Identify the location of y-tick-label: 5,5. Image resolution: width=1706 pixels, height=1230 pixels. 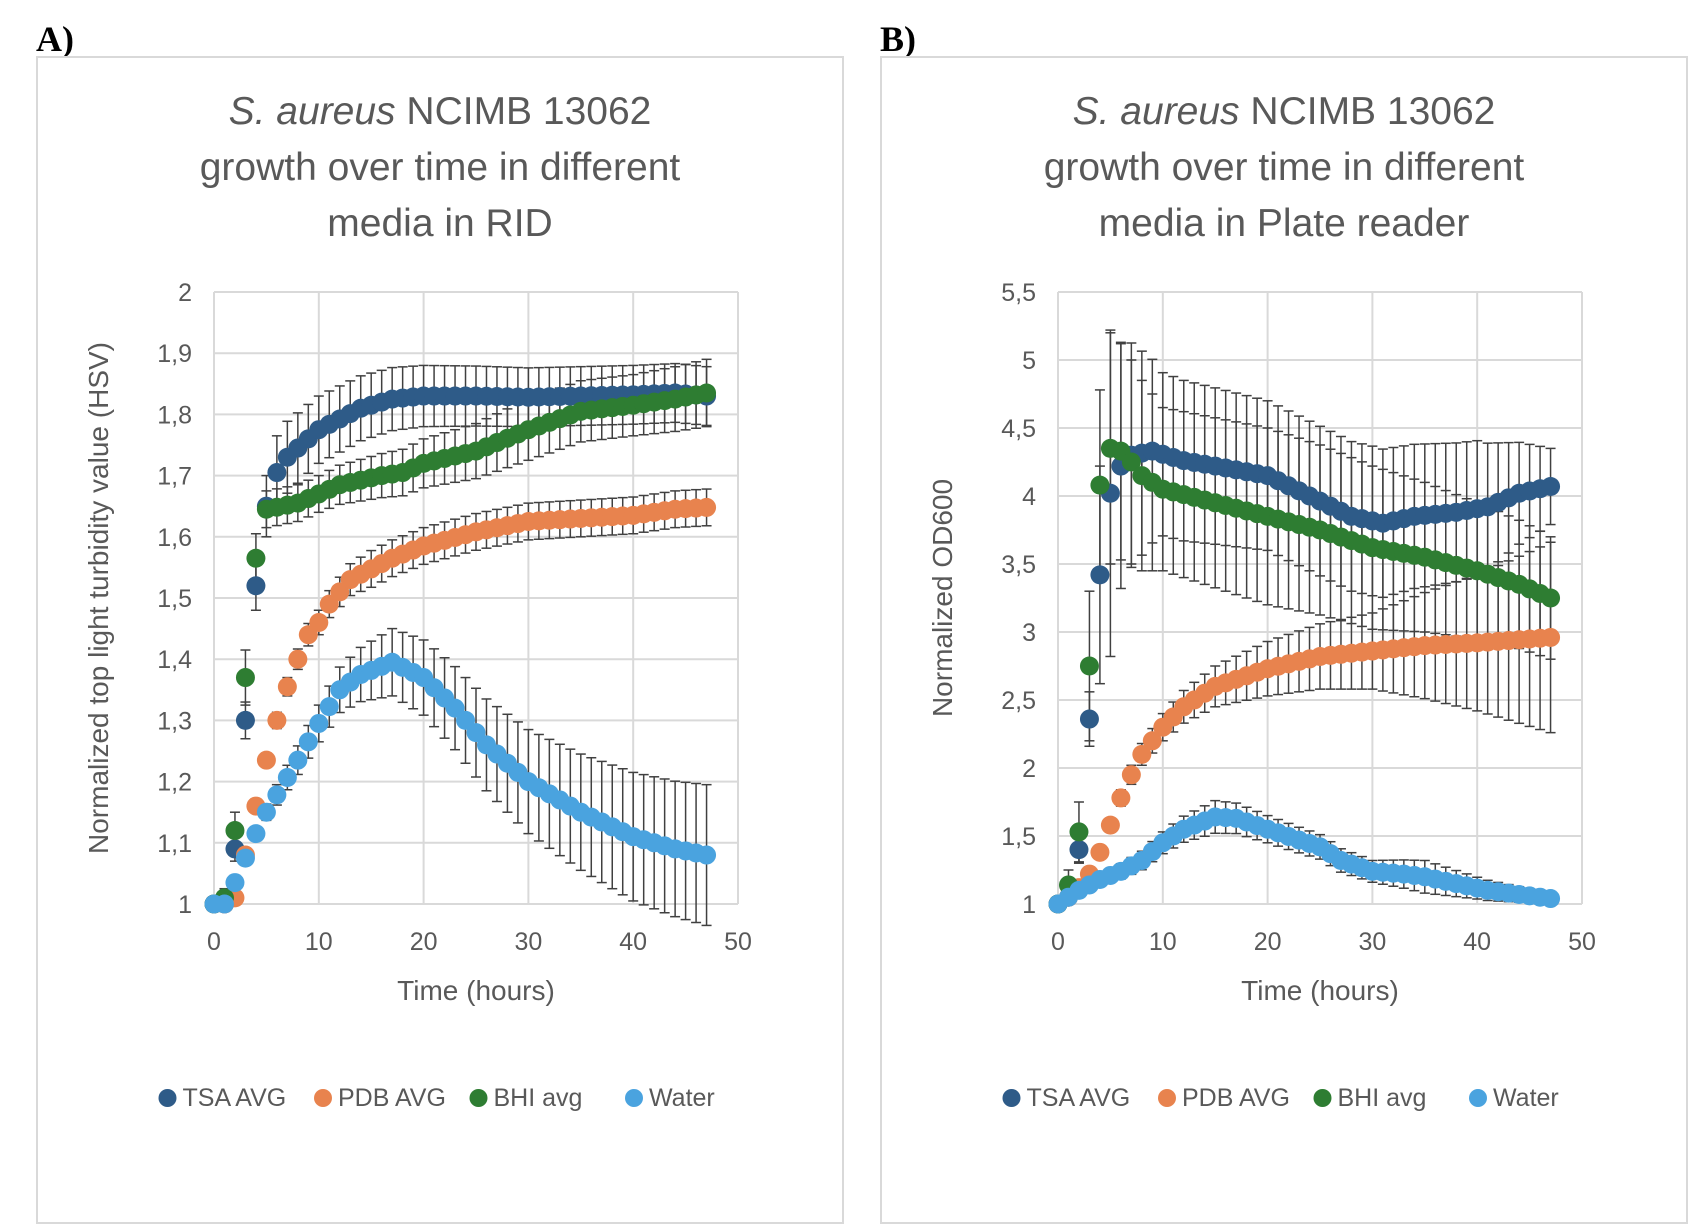
(1018, 293).